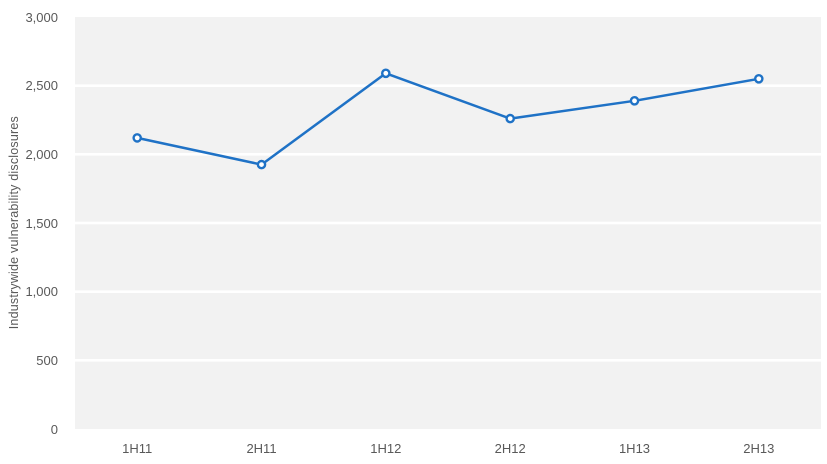 This screenshot has height=464, width=827. What do you see at coordinates (261, 448) in the screenshot?
I see `x-tick-label-2H11: 2H11` at bounding box center [261, 448].